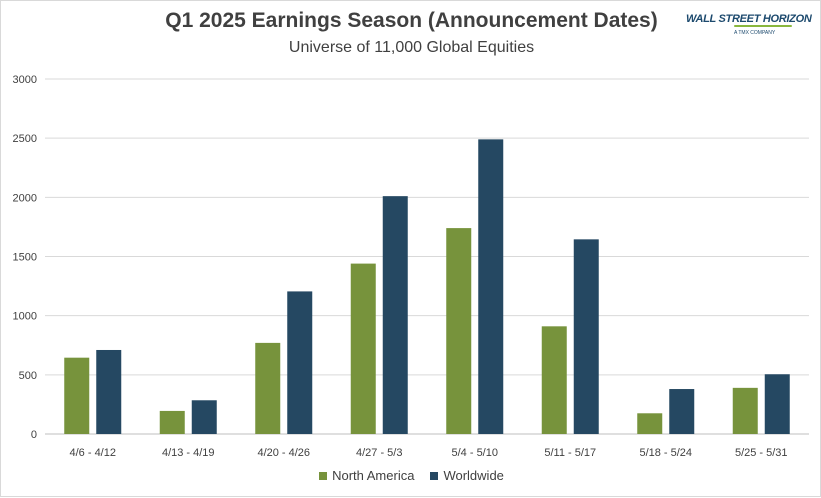  What do you see at coordinates (763, 26) in the screenshot?
I see `logo-swoosh` at bounding box center [763, 26].